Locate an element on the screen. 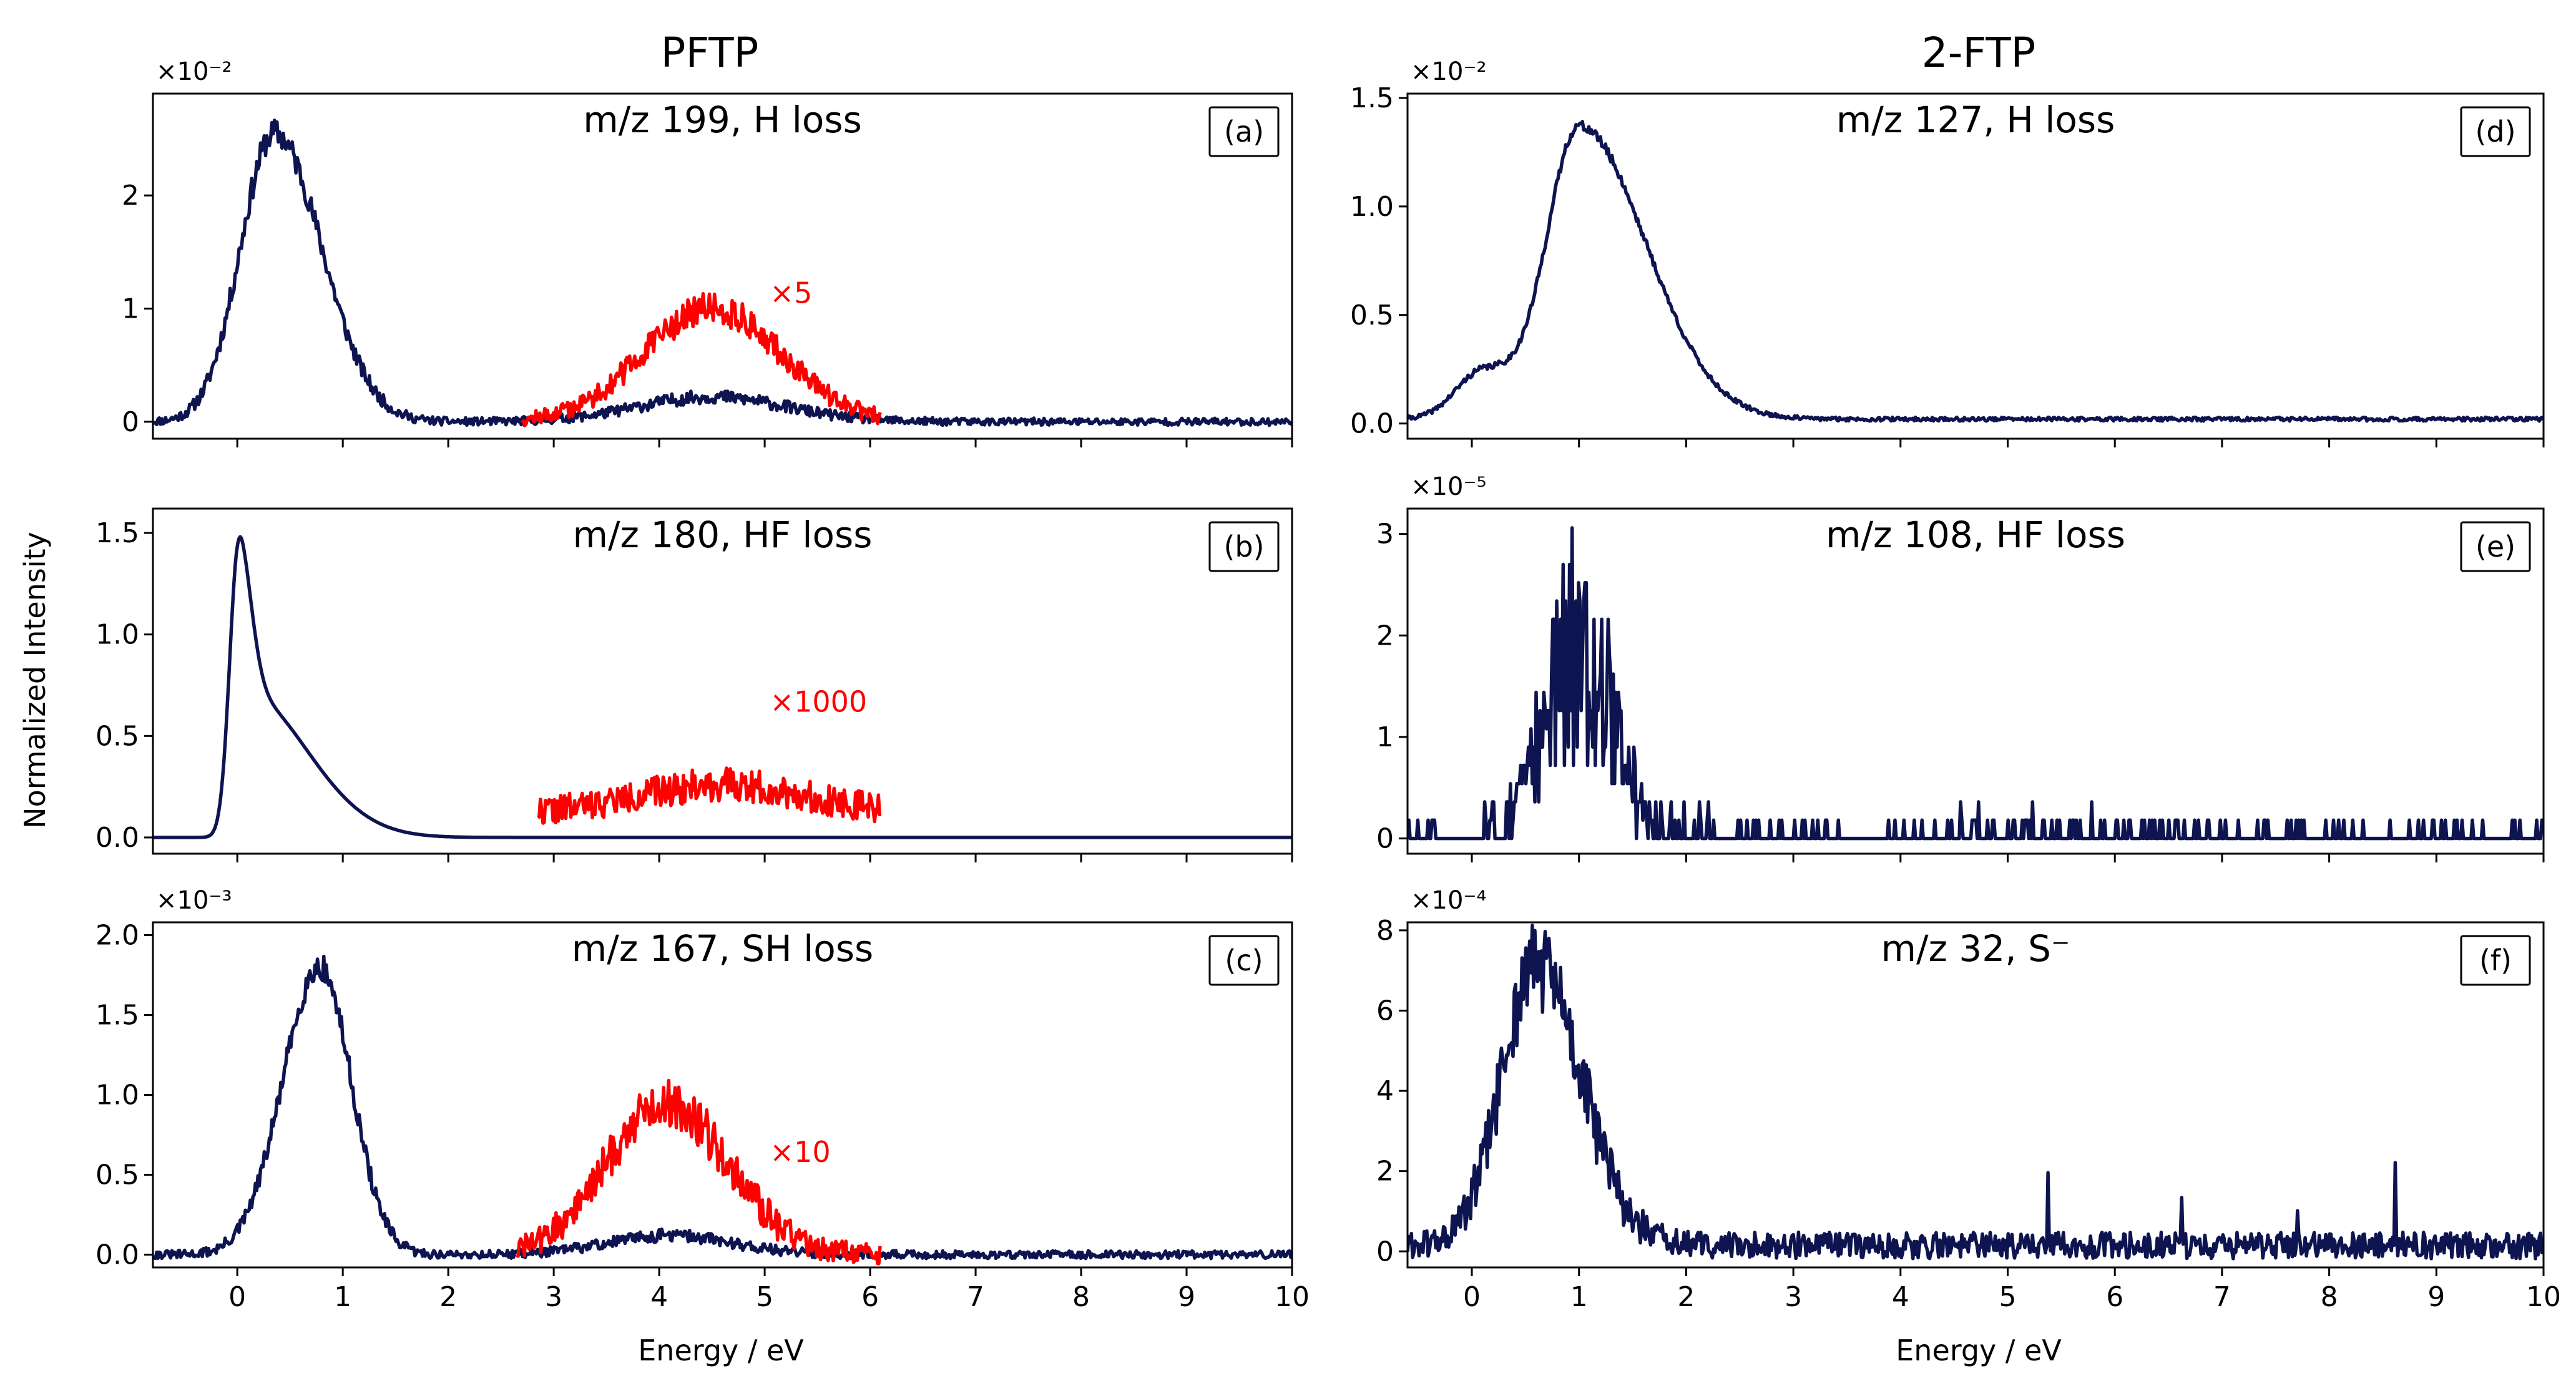  column-title-pftp: PFTP is located at coordinates (710, 53).